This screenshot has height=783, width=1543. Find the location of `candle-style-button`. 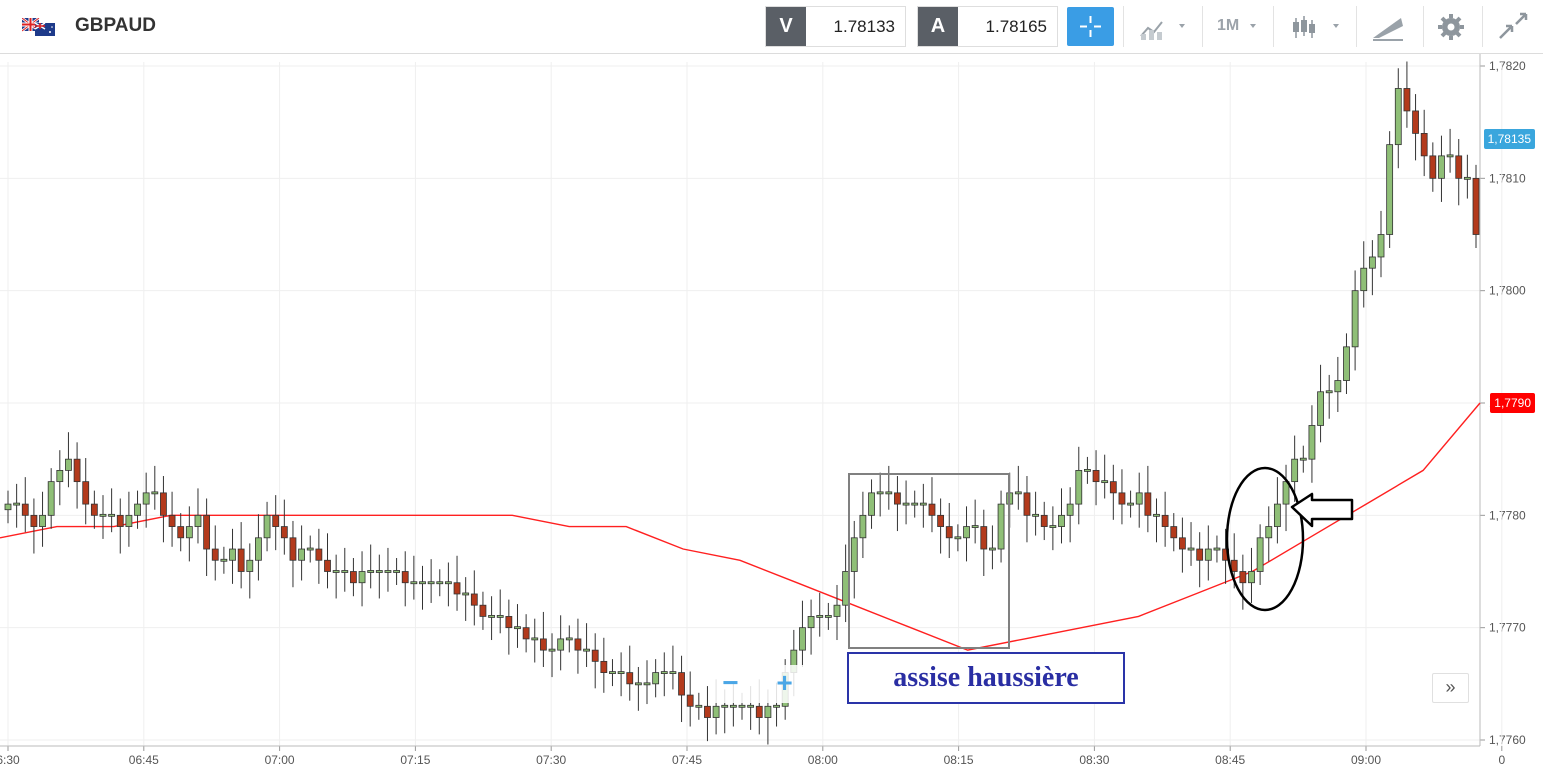

candle-style-button is located at coordinates (1314, 26).